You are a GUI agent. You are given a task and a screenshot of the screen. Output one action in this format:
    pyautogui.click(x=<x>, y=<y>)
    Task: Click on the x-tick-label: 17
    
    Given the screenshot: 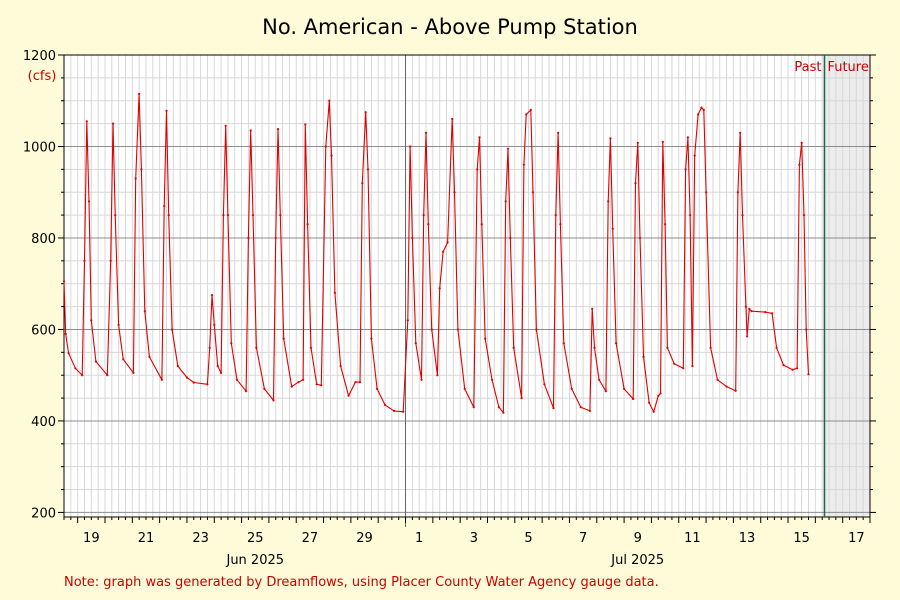 What is the action you would take?
    pyautogui.click(x=856, y=538)
    